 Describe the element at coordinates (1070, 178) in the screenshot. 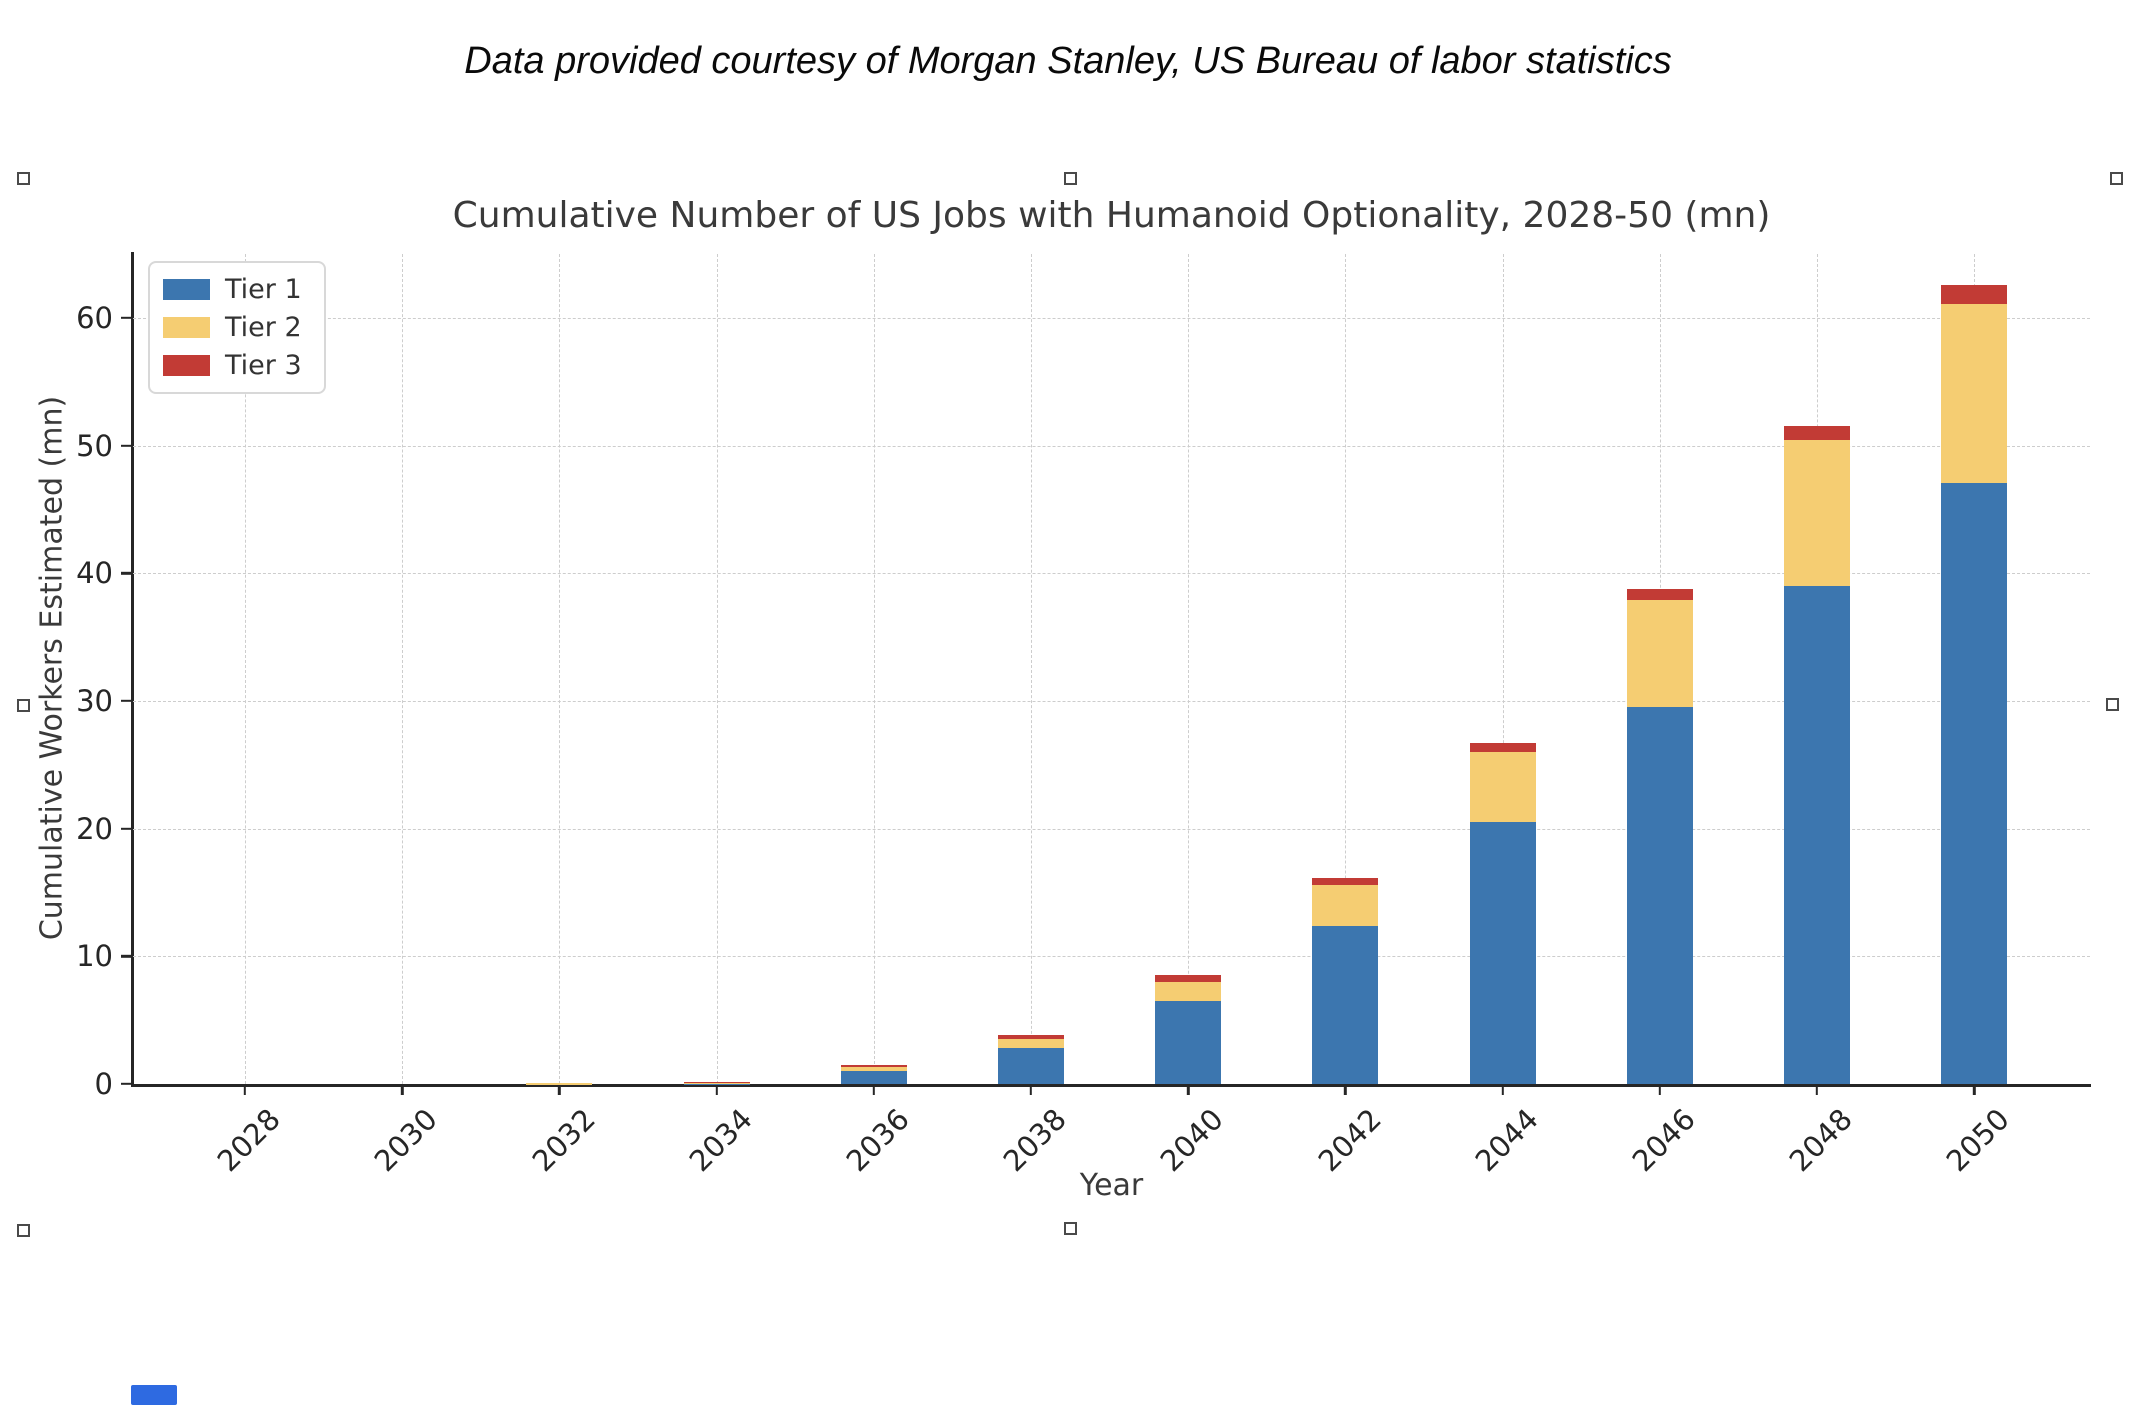

I see `selection-handle-top-center` at that location.